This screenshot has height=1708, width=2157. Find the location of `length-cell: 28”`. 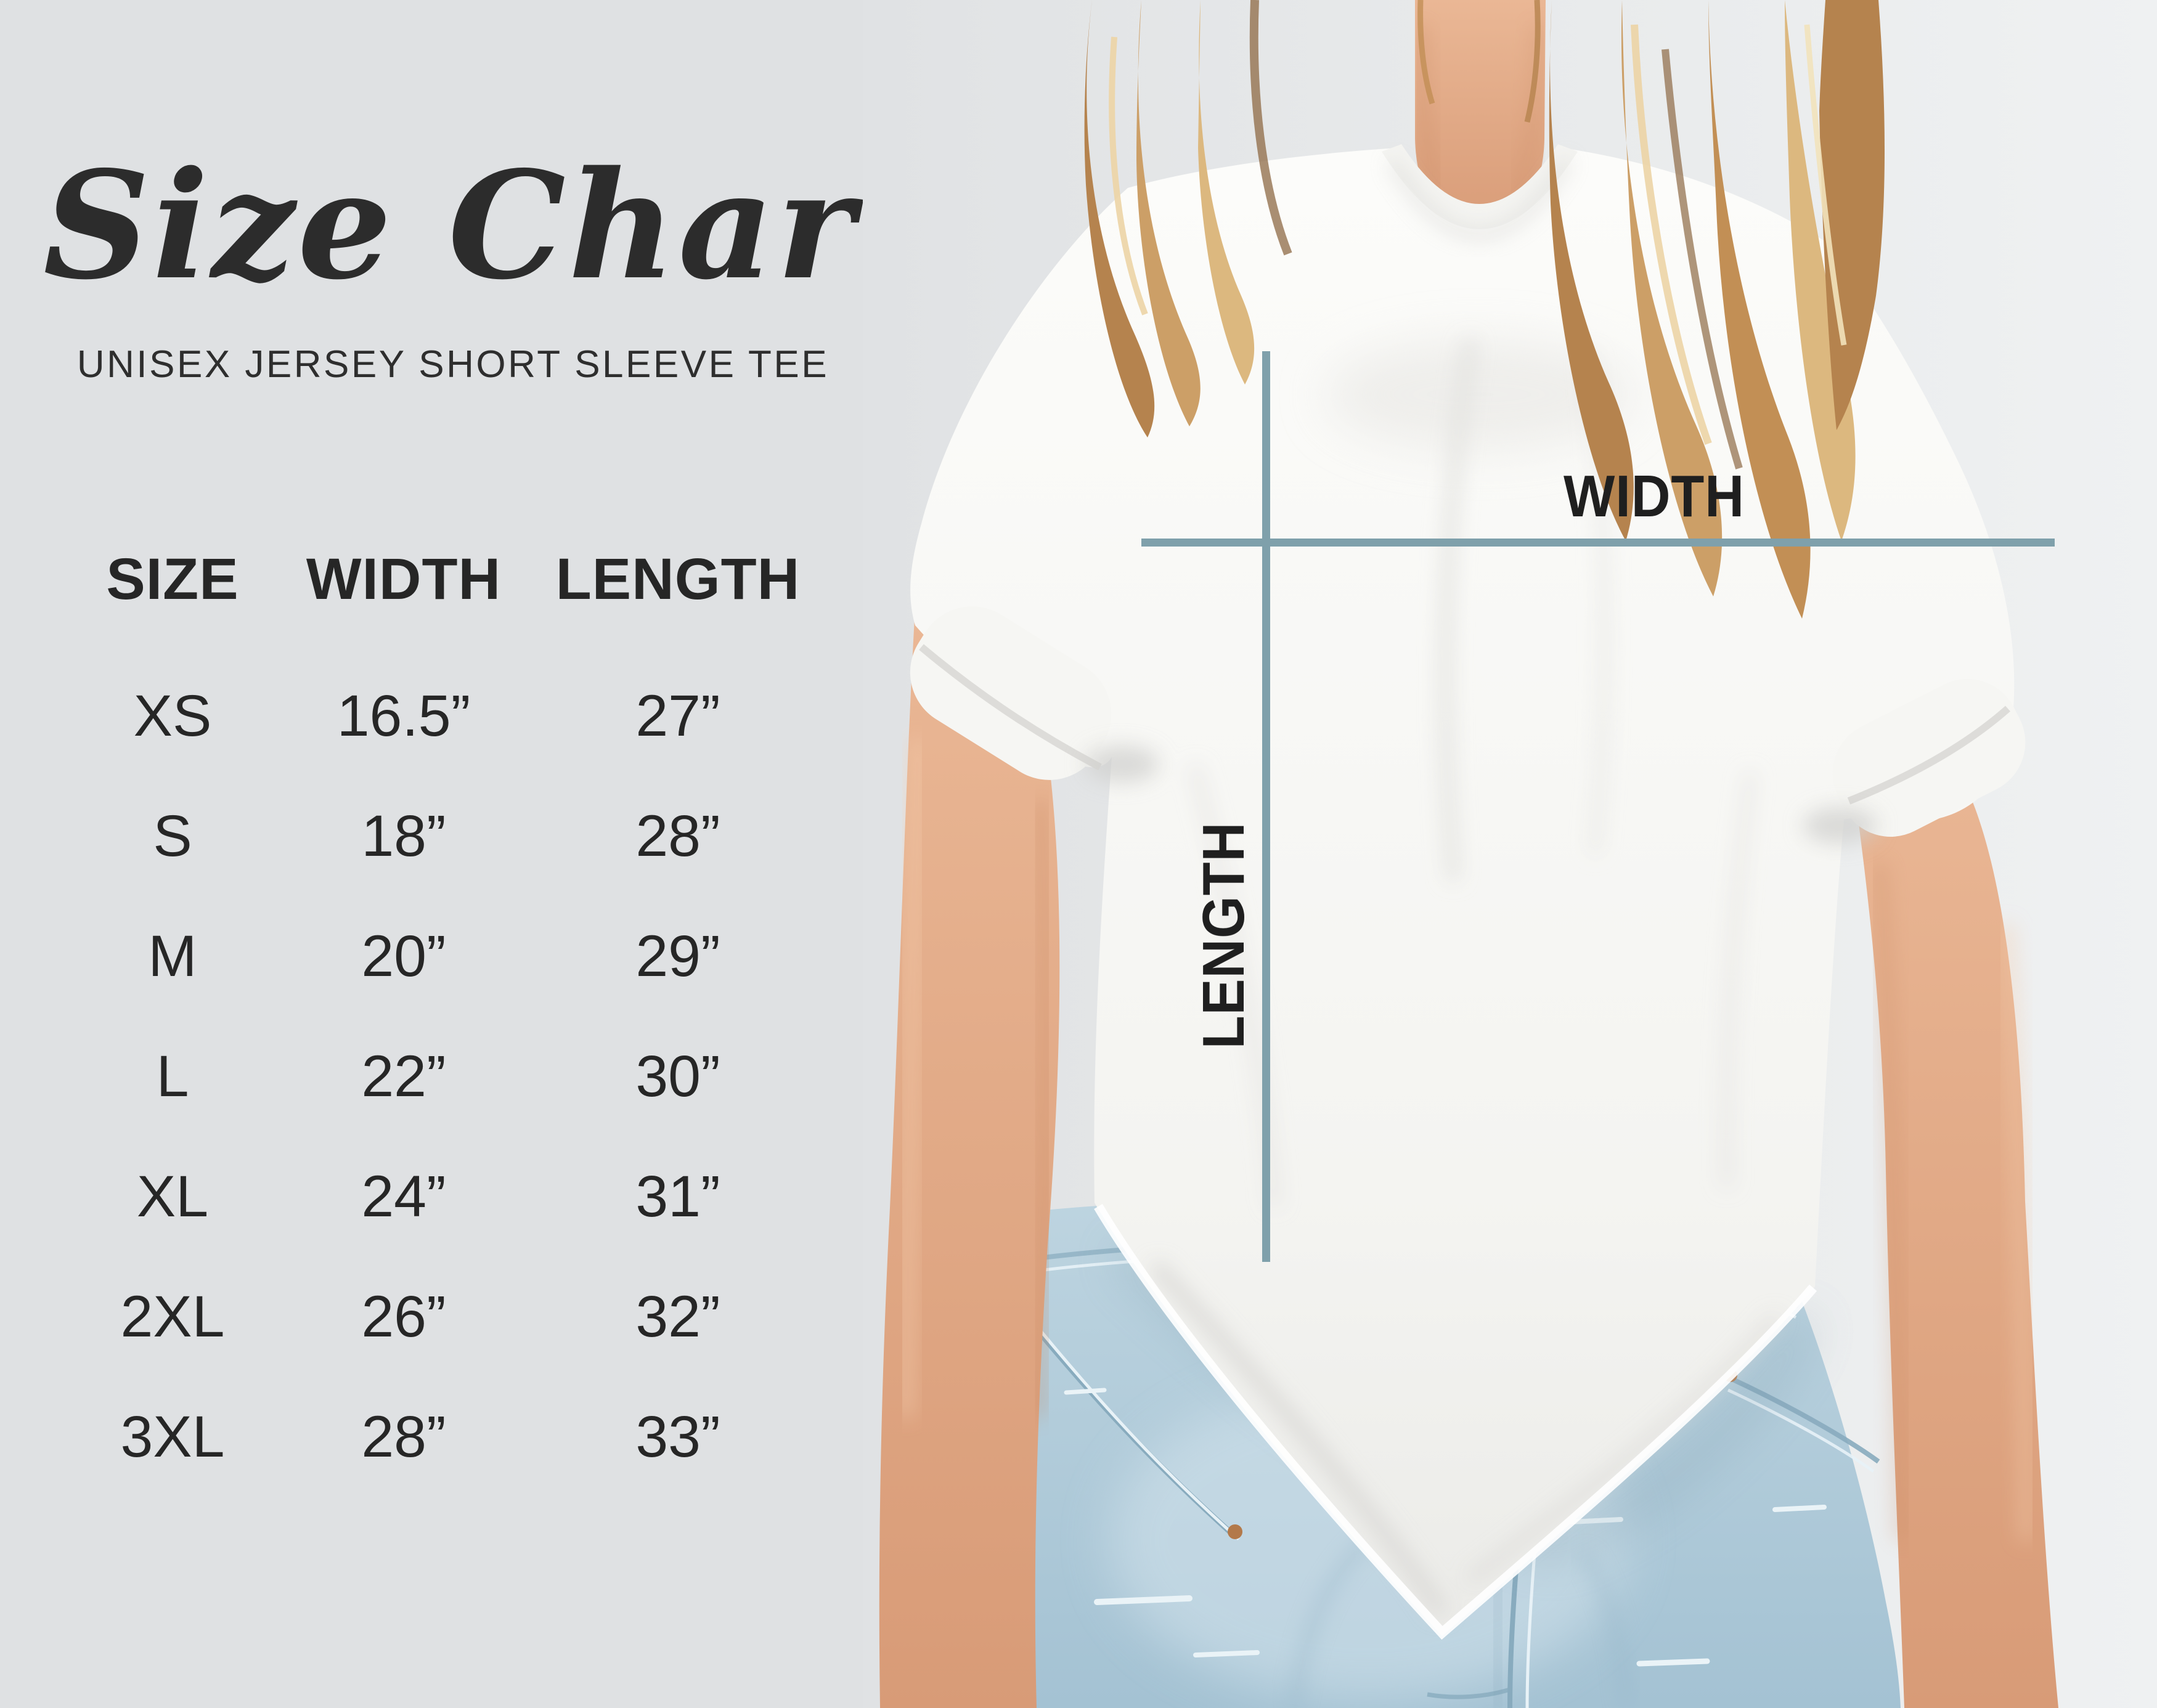

length-cell: 28” is located at coordinates (678, 836).